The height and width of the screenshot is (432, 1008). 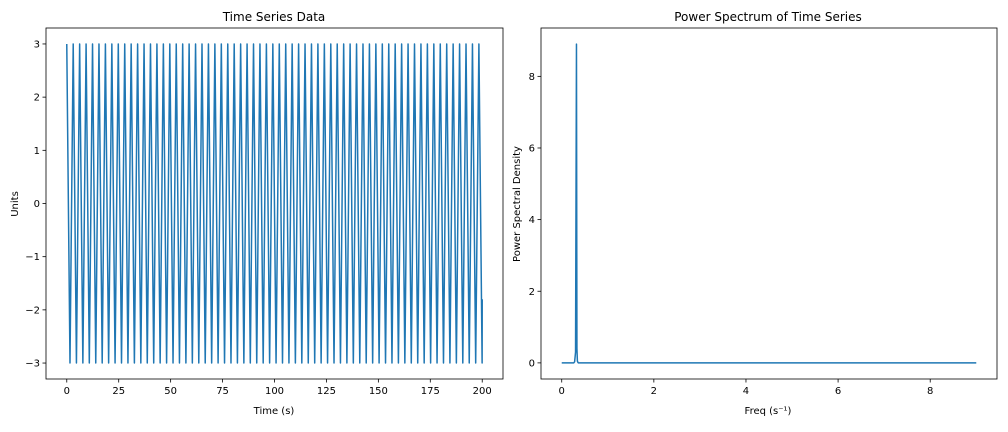 I want to click on power-spectrum-x-ticks: 0 2 4 6 8, so click(x=746, y=388).